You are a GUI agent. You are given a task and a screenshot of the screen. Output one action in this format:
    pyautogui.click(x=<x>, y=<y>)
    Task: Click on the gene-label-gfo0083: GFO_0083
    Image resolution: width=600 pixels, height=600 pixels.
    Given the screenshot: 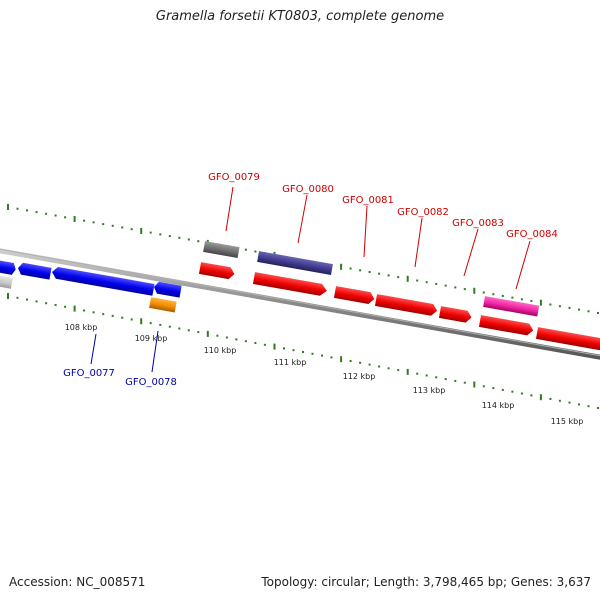 What is the action you would take?
    pyautogui.click(x=478, y=223)
    